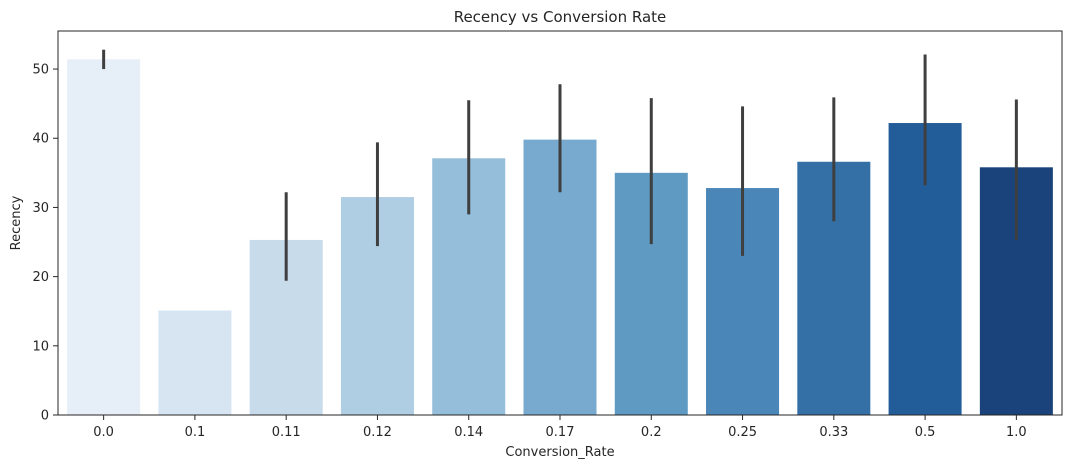  I want to click on y-tick-label: 20, so click(40, 277).